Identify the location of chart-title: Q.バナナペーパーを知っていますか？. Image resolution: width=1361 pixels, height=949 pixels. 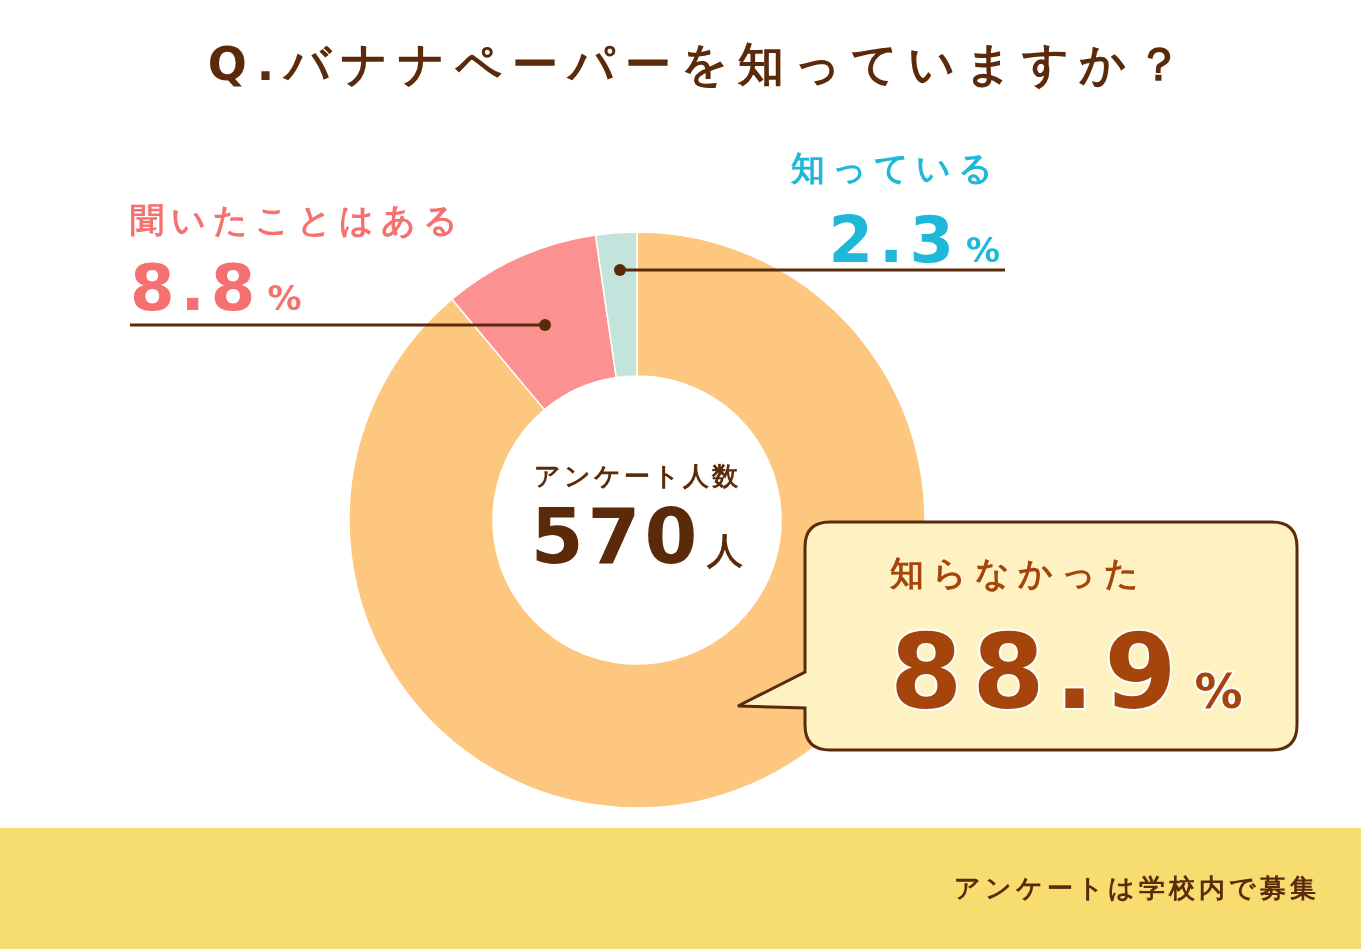
(700, 64).